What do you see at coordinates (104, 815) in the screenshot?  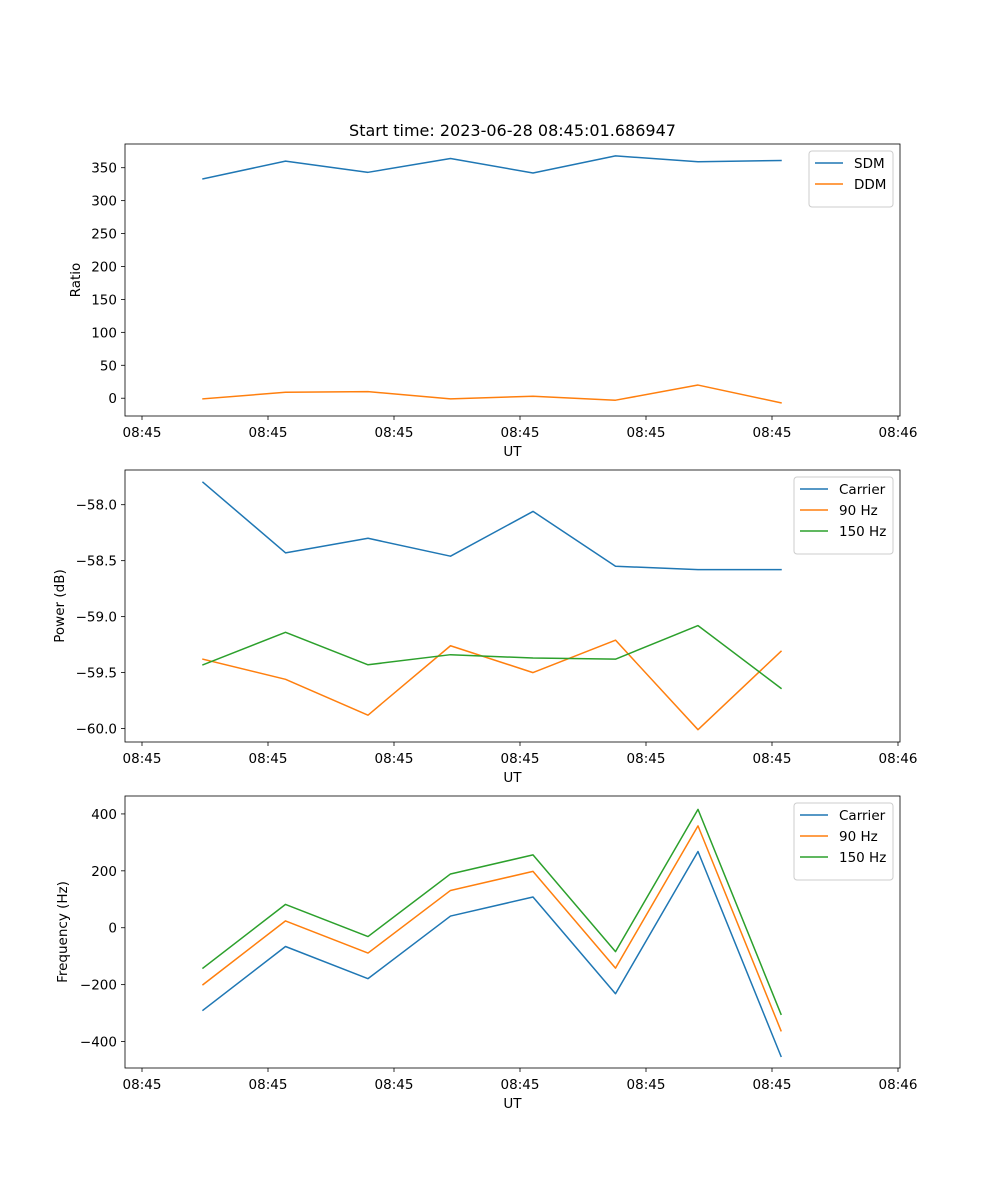 I see `y-tick-label: 400` at bounding box center [104, 815].